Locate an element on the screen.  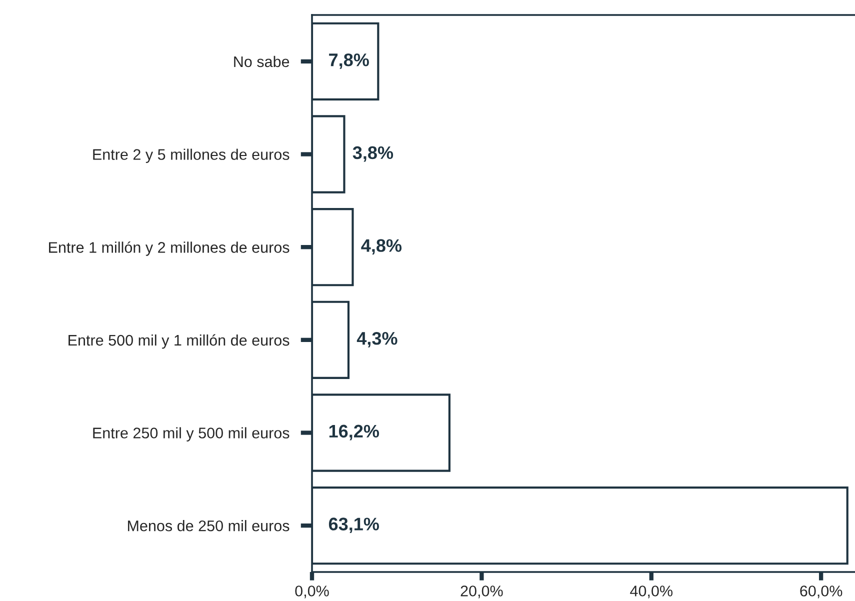
data-label: 63,1% is located at coordinates (354, 526).